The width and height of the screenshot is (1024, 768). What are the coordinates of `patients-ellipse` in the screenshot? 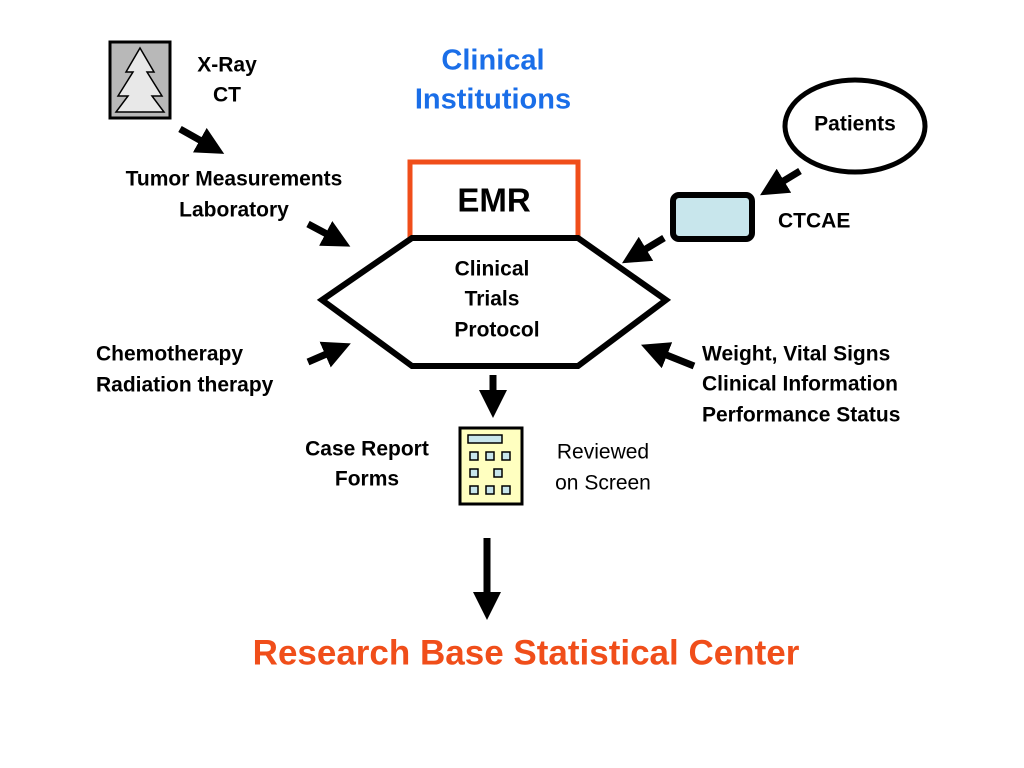 It's located at (855, 126).